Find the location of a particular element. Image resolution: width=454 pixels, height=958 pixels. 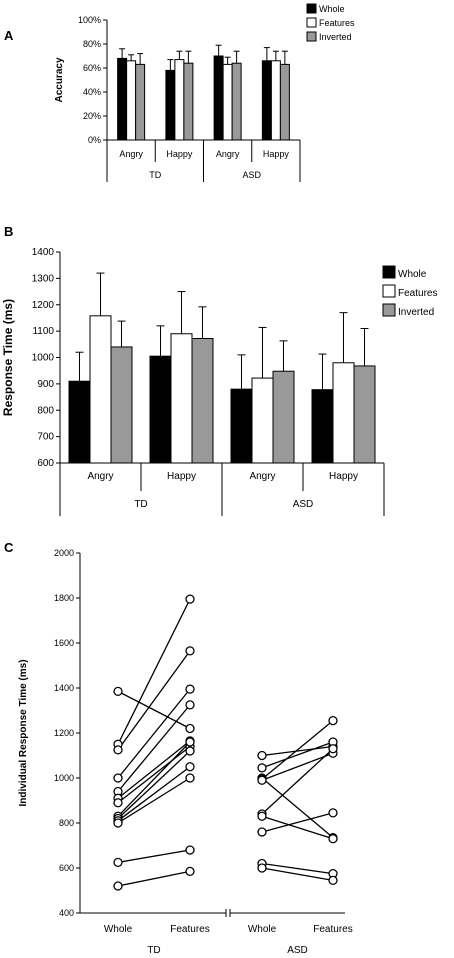

y-tick-label: 100% is located at coordinates (89, 20).